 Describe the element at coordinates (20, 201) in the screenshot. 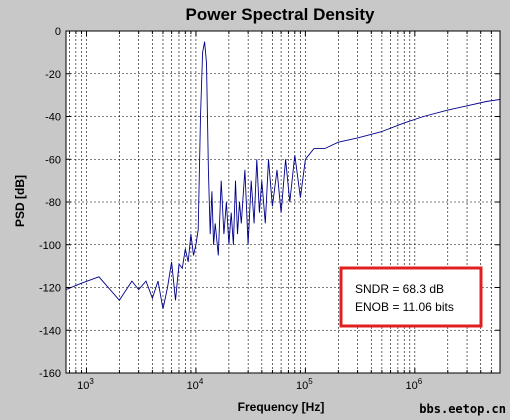

I see `y-axis-label: PSD [dB]` at that location.